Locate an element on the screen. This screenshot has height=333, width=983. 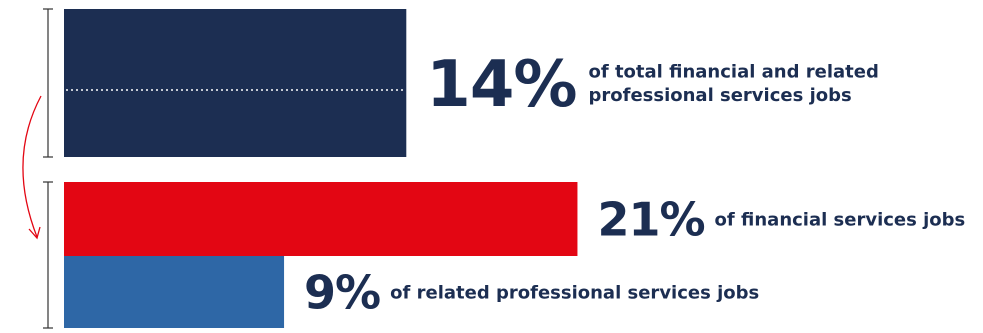
bar-total-value-label: 14% is located at coordinates (501, 85).